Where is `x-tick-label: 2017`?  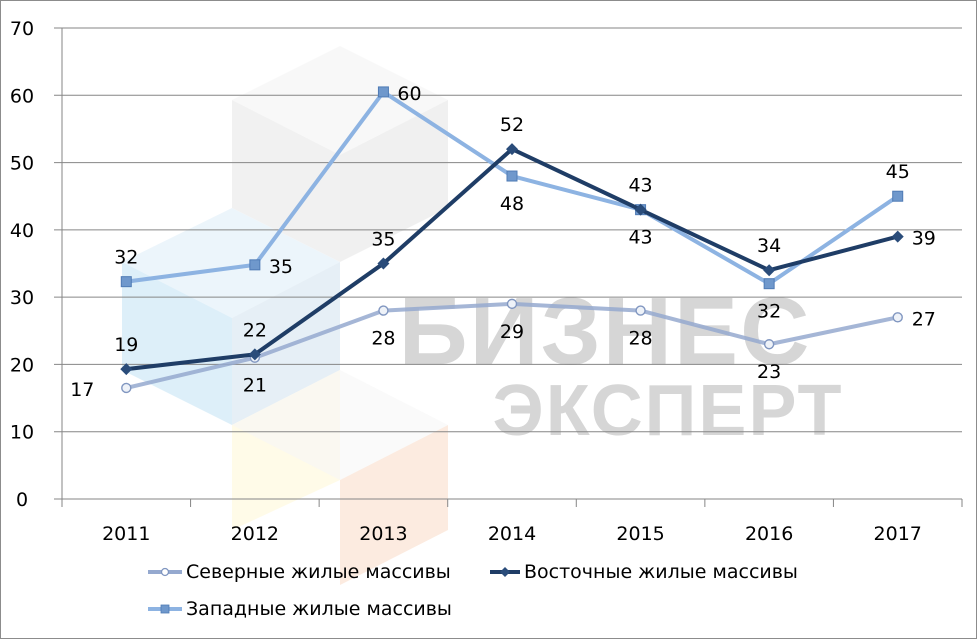
x-tick-label: 2017 is located at coordinates (898, 534).